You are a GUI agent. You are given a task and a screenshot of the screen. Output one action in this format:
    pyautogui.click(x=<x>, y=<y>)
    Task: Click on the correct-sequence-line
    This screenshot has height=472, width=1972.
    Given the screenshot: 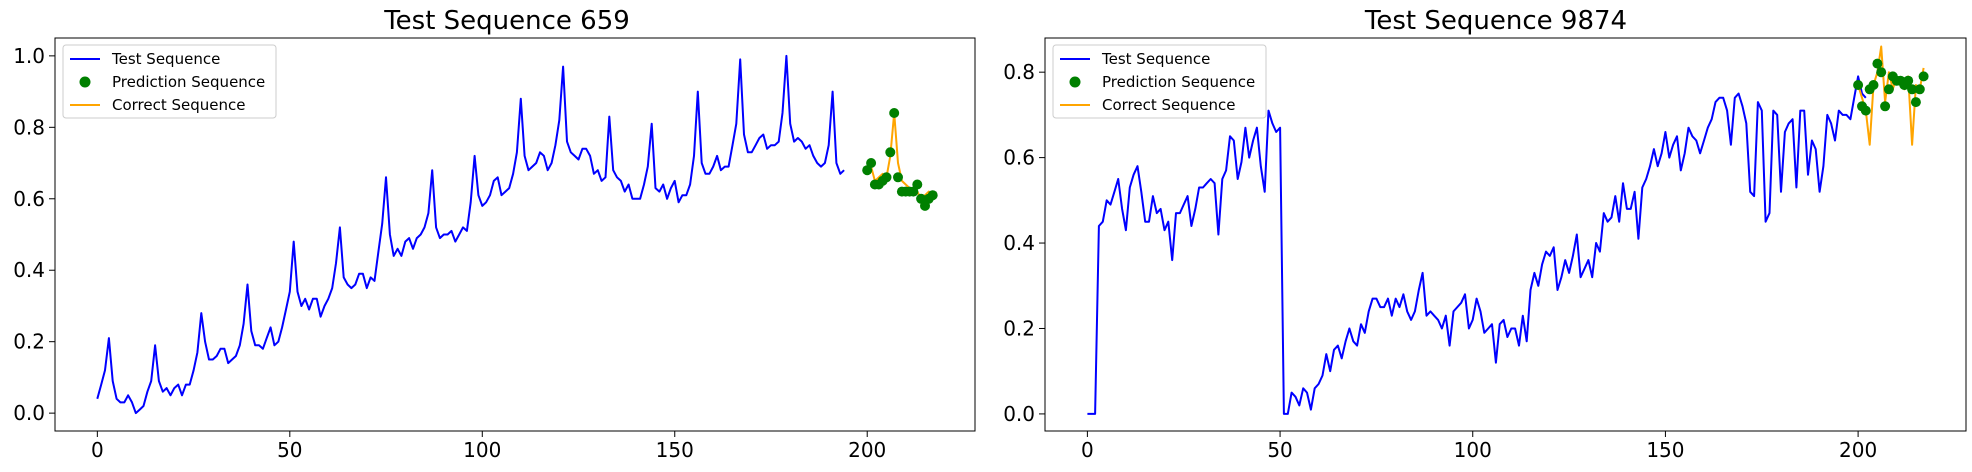 What is the action you would take?
    pyautogui.click(x=1891, y=95)
    